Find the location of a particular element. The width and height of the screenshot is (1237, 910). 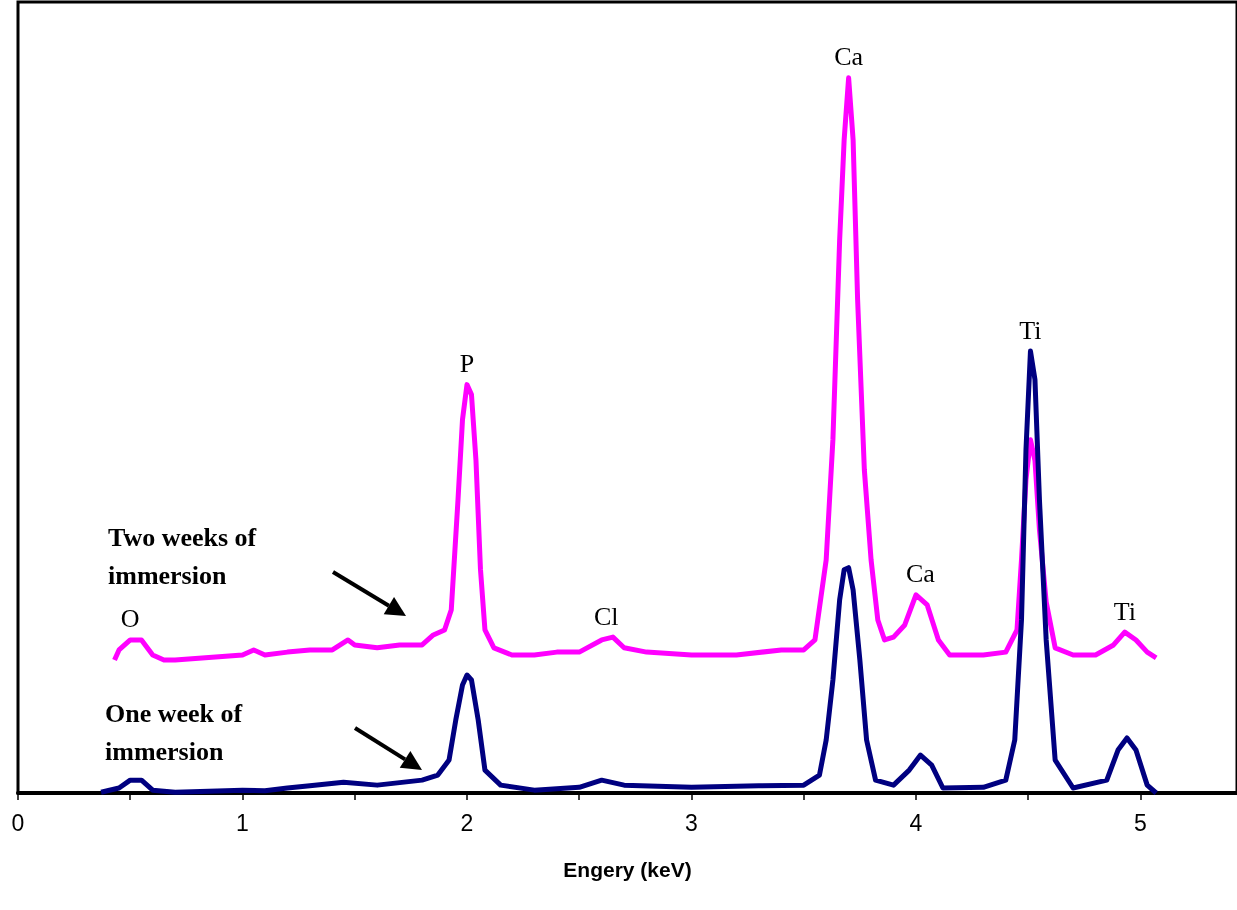

x-tick-label: 2 is located at coordinates (467, 822).